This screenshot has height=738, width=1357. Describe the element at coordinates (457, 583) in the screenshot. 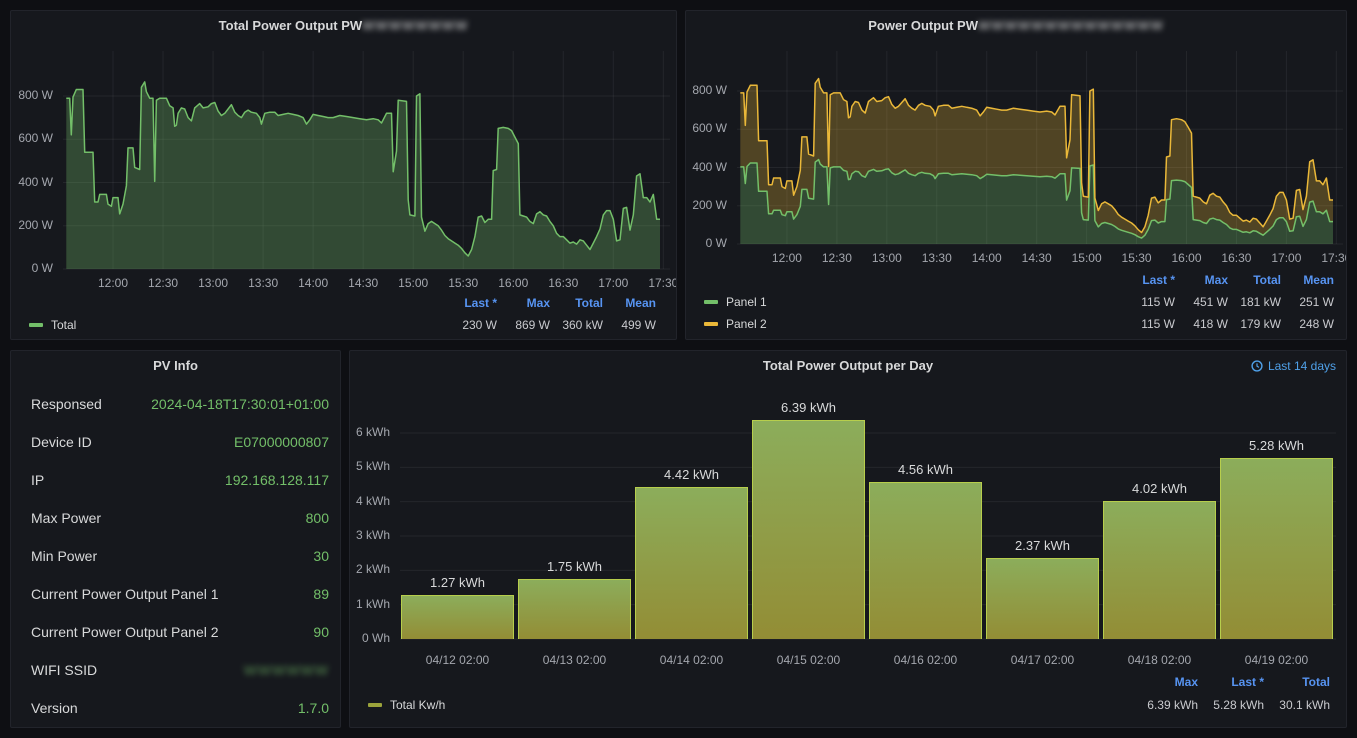

I see `bar-value-label: 1.27 kWh` at that location.